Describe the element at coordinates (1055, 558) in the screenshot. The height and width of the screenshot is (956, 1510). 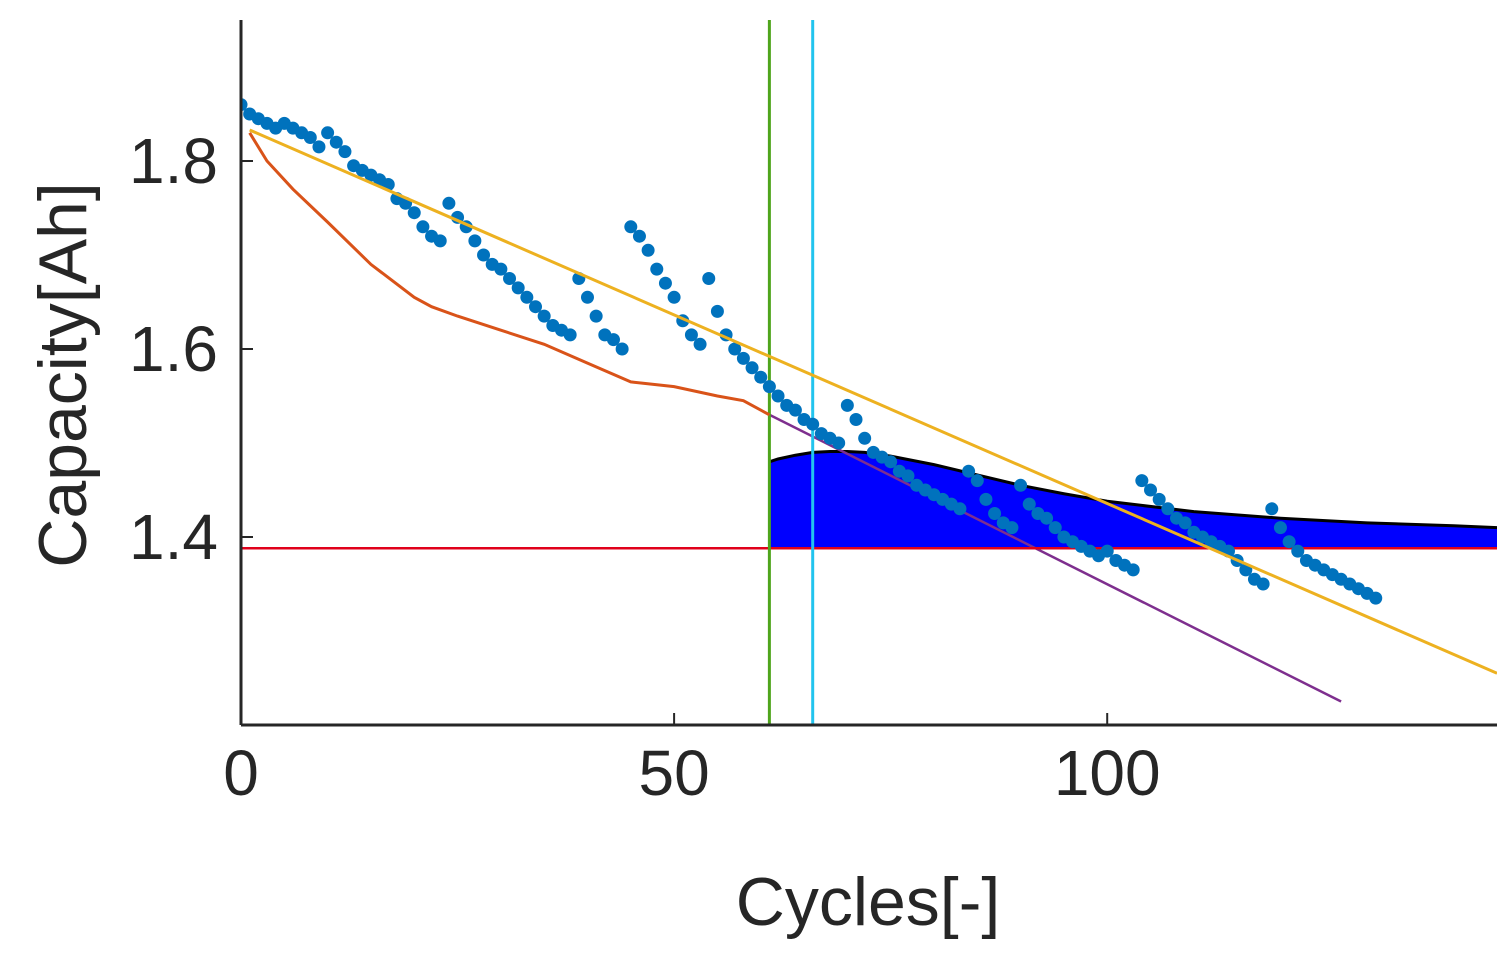
I see `projection-line` at that location.